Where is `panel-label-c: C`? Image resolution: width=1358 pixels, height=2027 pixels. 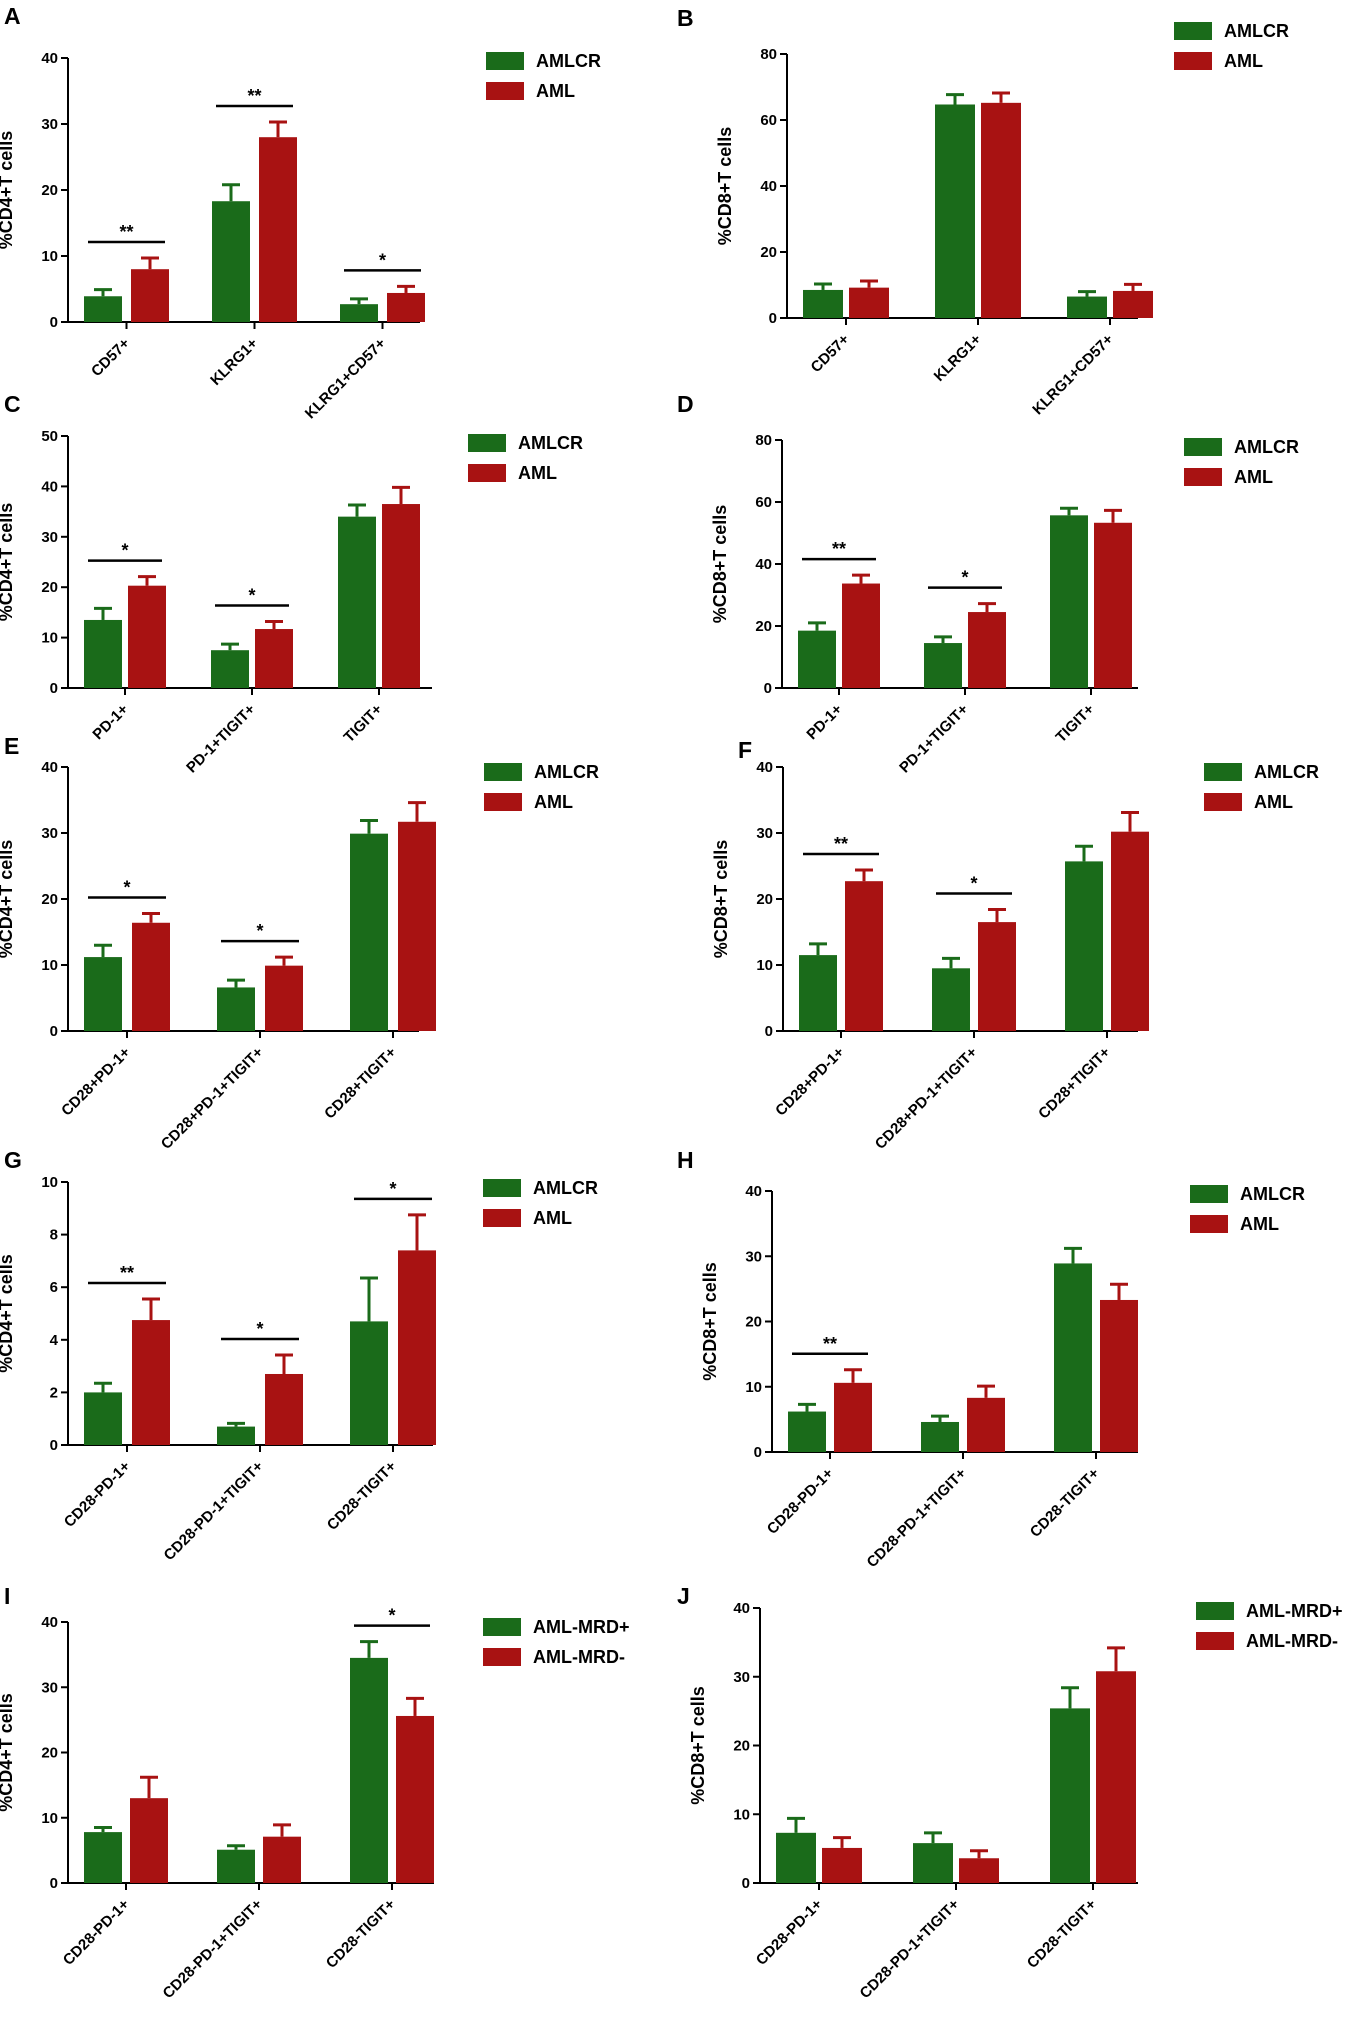
panel-label-c: C is located at coordinates (12, 404).